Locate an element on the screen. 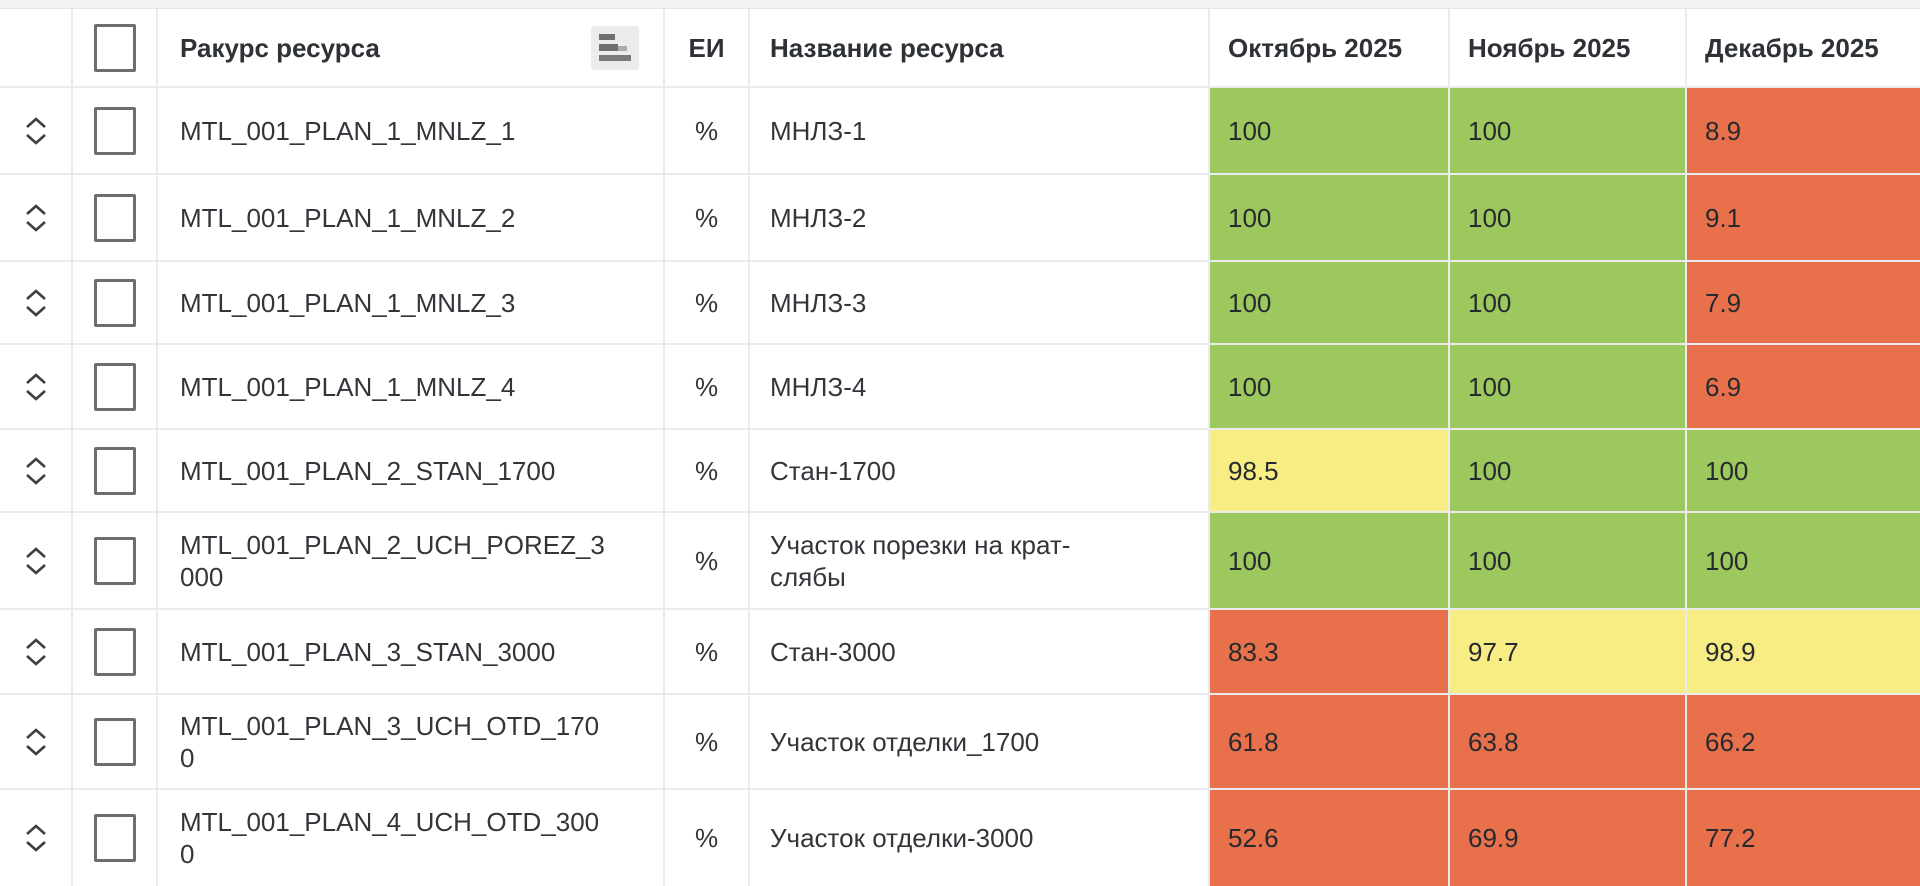 This screenshot has width=1920, height=886. value-cell: 69.9 is located at coordinates (1567, 838).